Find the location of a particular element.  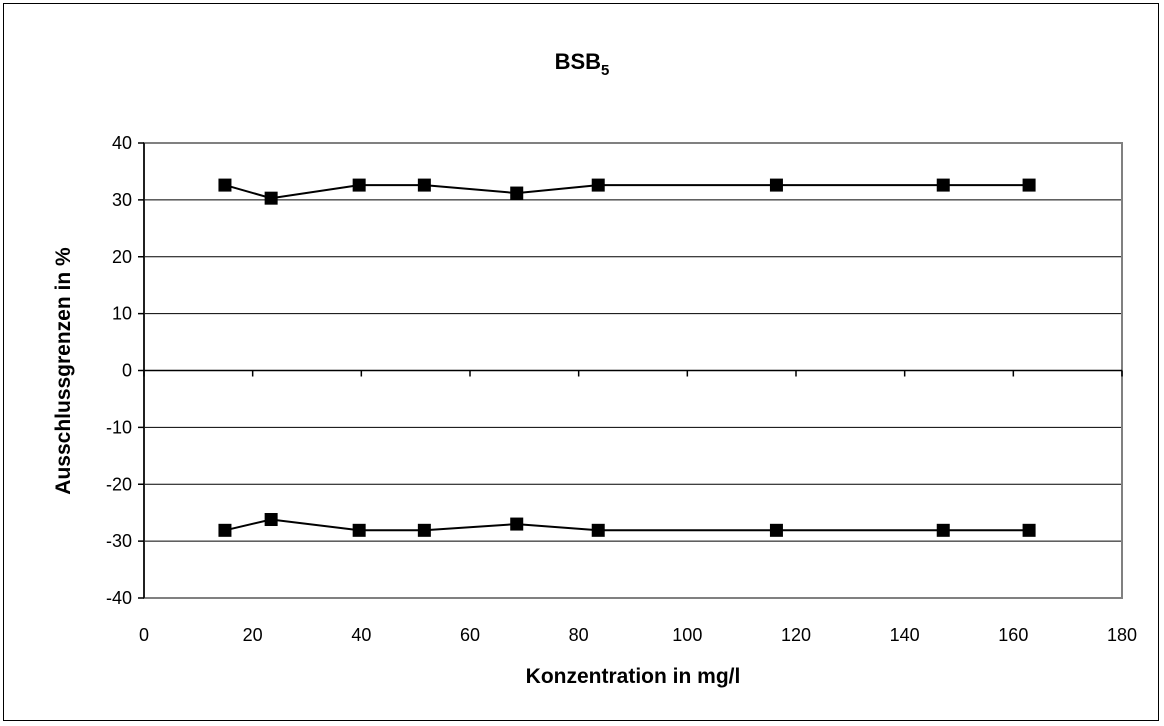

y-tick-label: -10 is located at coordinates (119, 427).